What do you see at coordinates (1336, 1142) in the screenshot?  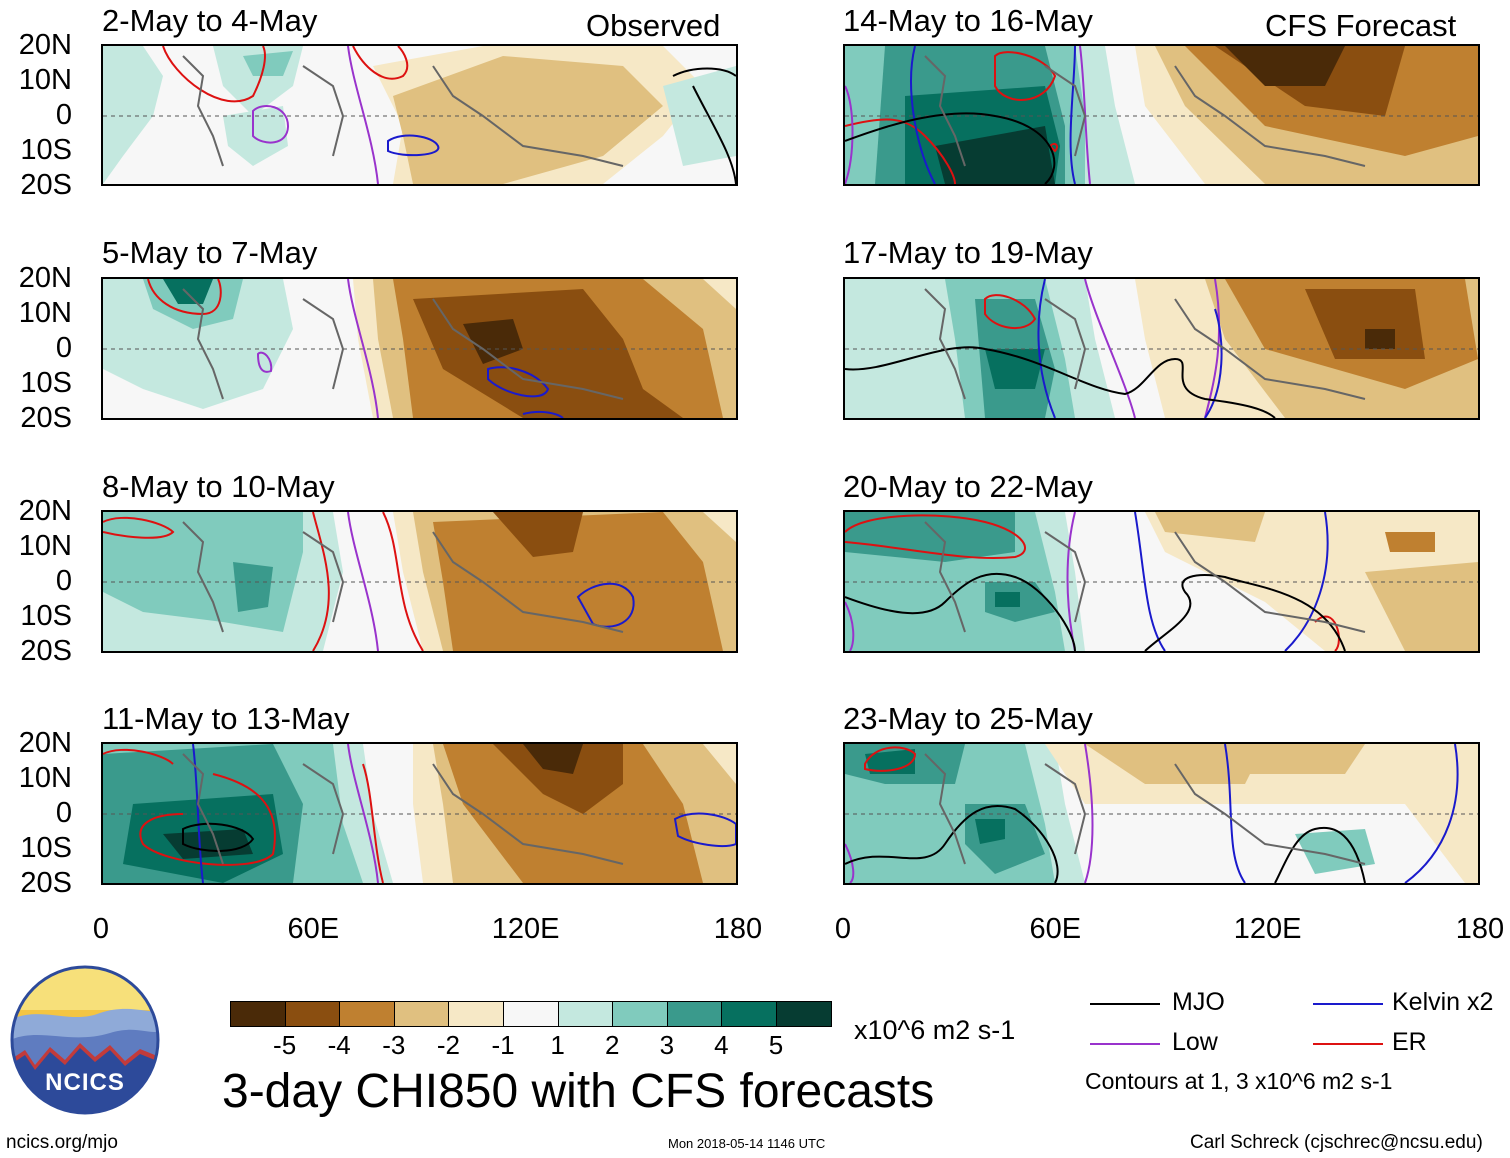 I see `footer-credit: Carl Schreck (cjschrec@ncsu.edu)` at bounding box center [1336, 1142].